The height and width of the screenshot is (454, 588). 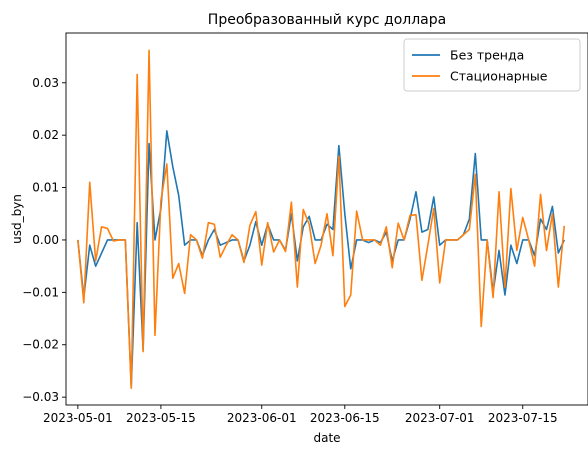 What do you see at coordinates (345, 418) in the screenshot?
I see `x-tick-label: 2023-06-15` at bounding box center [345, 418].